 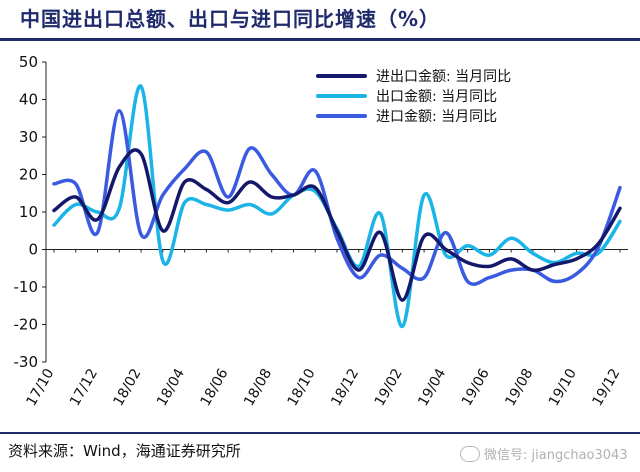 What do you see at coordinates (389, 387) in the screenshot?
I see `x-tick-label: 19/02` at bounding box center [389, 387].